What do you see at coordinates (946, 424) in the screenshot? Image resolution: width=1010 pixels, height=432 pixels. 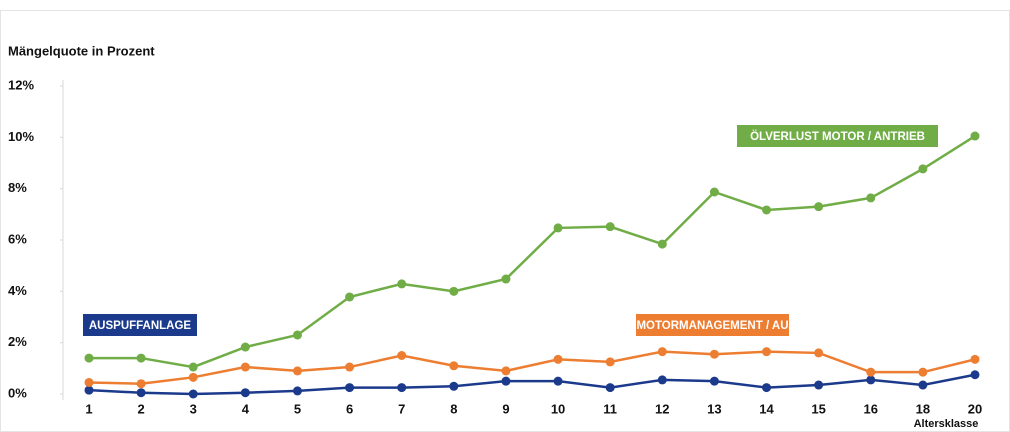 I see `x-axis-label: Altersklasse` at bounding box center [946, 424].